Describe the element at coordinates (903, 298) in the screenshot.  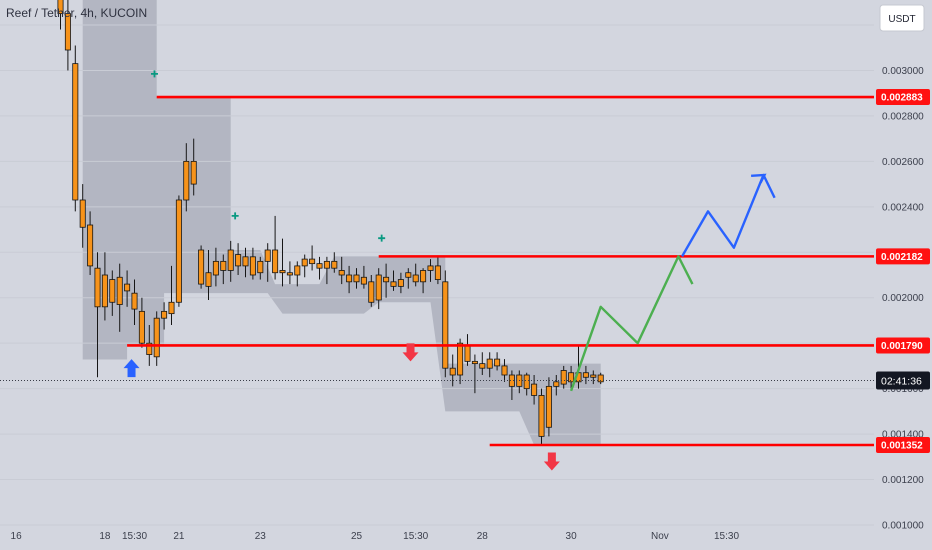
I see `y-tick-label: 0.002000` at that location.